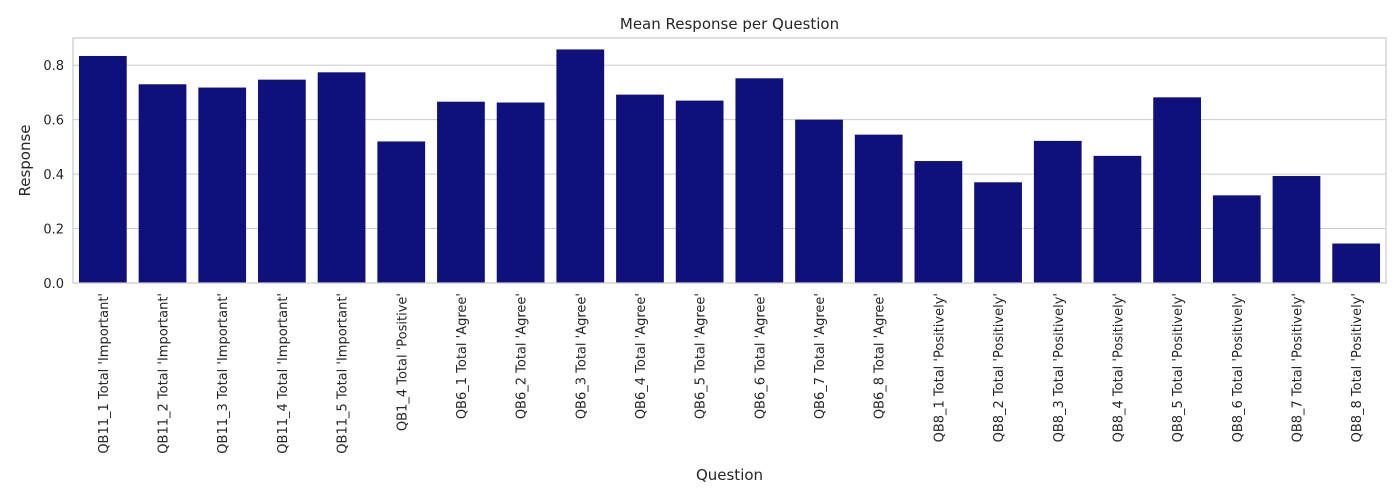 Image resolution: width=1400 pixels, height=500 pixels. What do you see at coordinates (1357, 367) in the screenshot?
I see `x-tick-label: QB8_8 Total 'Positively'` at bounding box center [1357, 367].